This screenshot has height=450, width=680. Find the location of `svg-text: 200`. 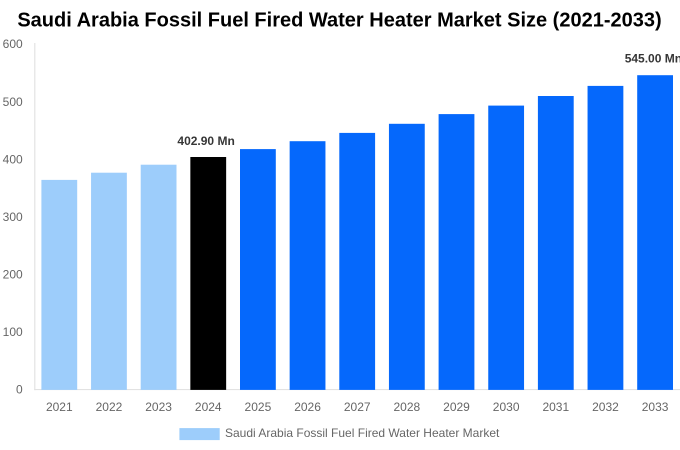

svg-text: 200 is located at coordinates (13, 274).